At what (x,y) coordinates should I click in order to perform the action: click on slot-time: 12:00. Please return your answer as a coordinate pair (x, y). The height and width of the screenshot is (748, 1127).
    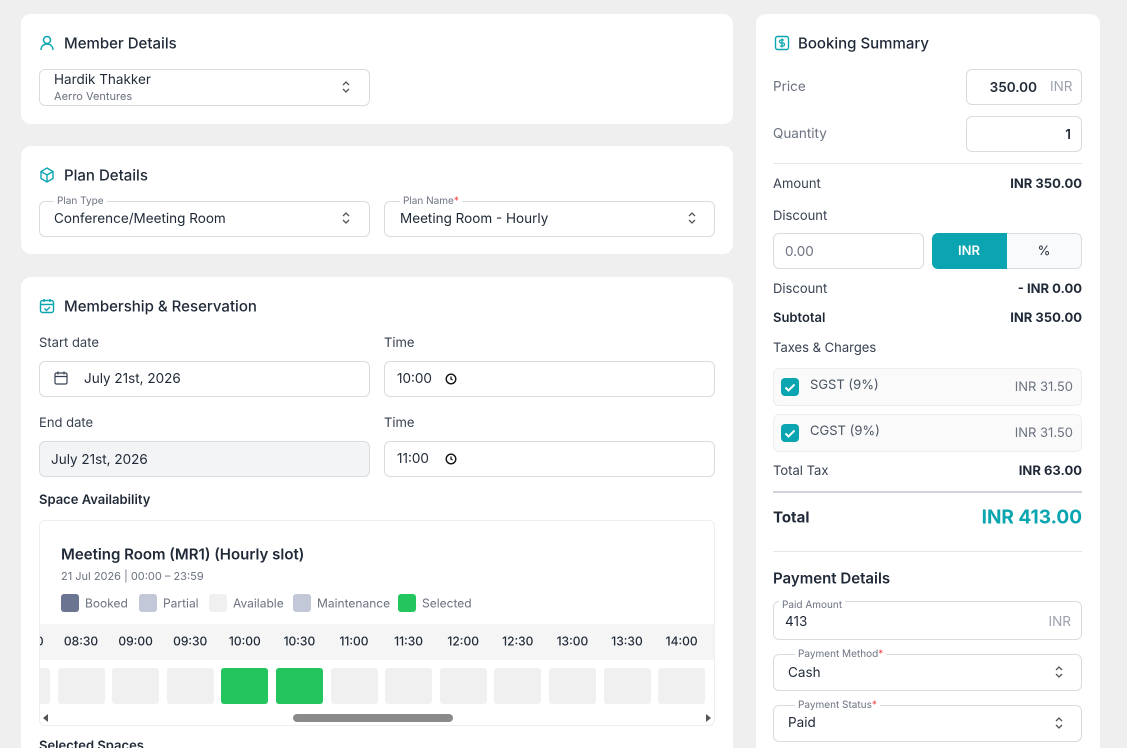
    Looking at the image, I should click on (463, 641).